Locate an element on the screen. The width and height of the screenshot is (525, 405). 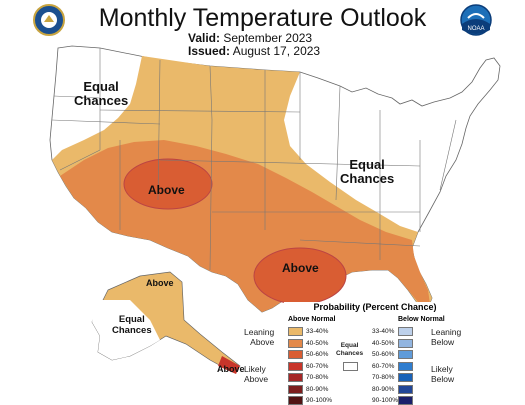
legend-above-range: 90-100% is located at coordinates (319, 400).